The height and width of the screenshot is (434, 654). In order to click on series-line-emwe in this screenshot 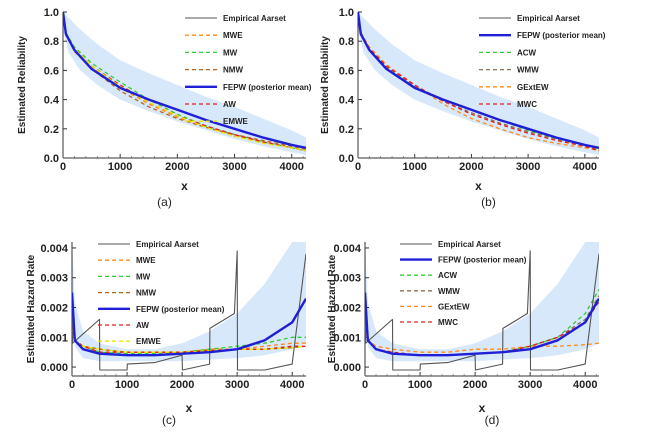, I will do `click(189, 340)`.